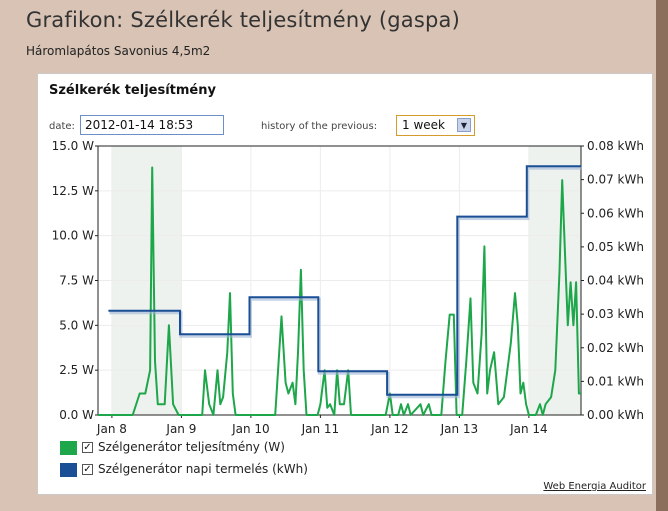 The image size is (668, 511). I want to click on y-right-tick-label: 0.07 kWh, so click(615, 180).